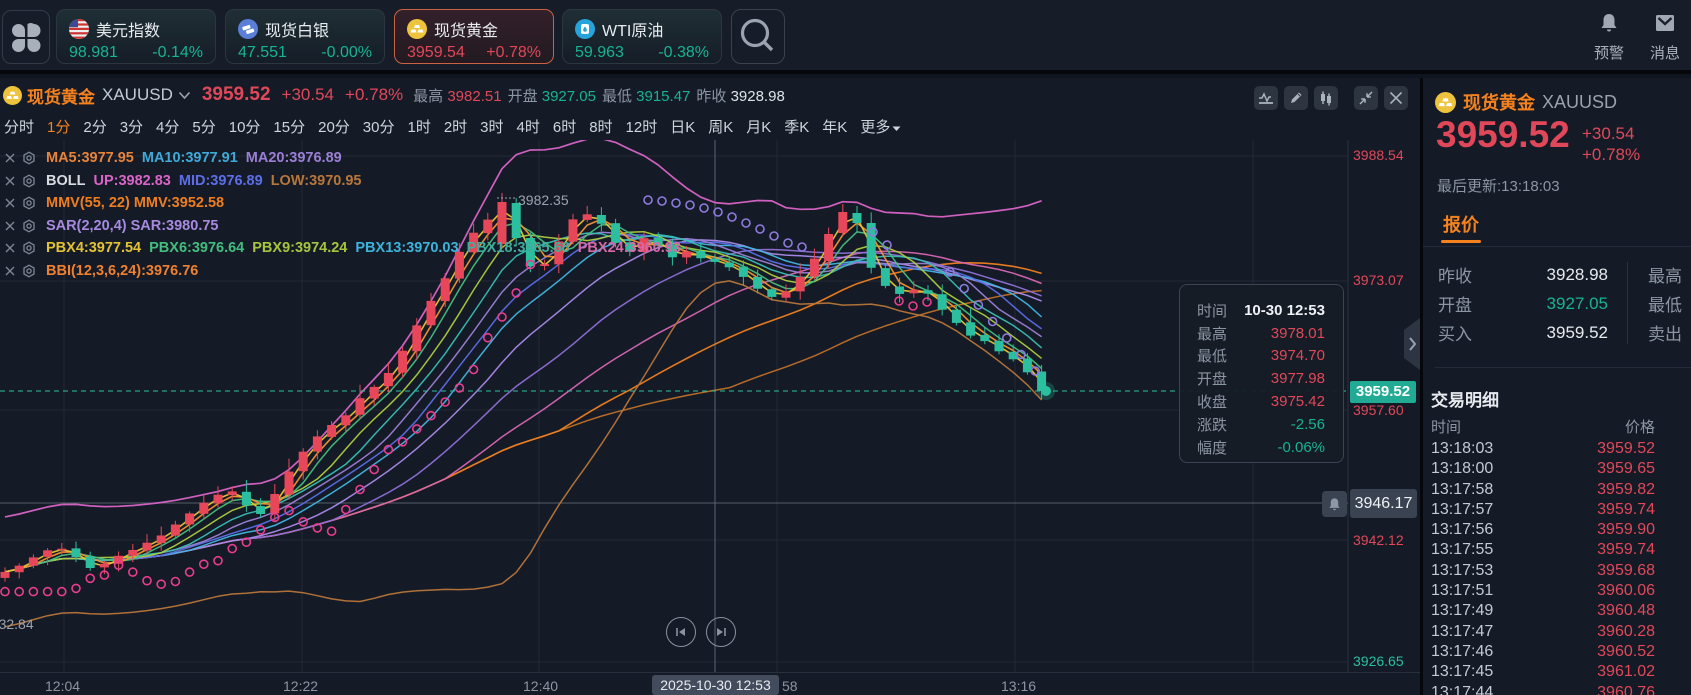 This screenshot has width=1691, height=695. What do you see at coordinates (543, 200) in the screenshot?
I see `svg-text: 3982.35` at bounding box center [543, 200].